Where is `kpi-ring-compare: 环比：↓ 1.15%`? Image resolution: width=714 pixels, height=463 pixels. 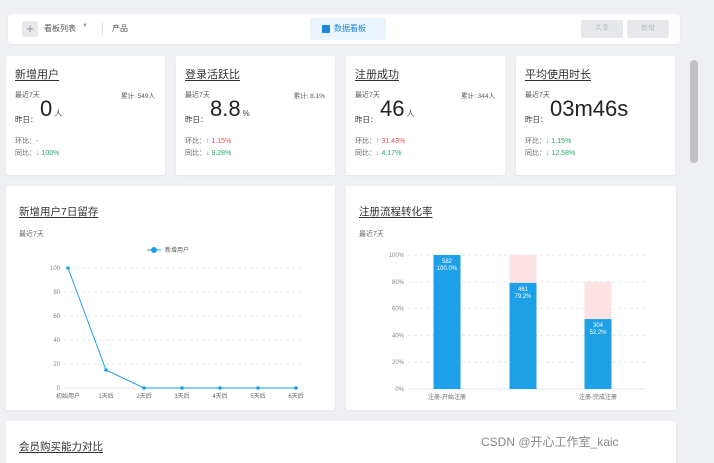
kpi-ring-compare: 环比：↓ 1.15% is located at coordinates (548, 141).